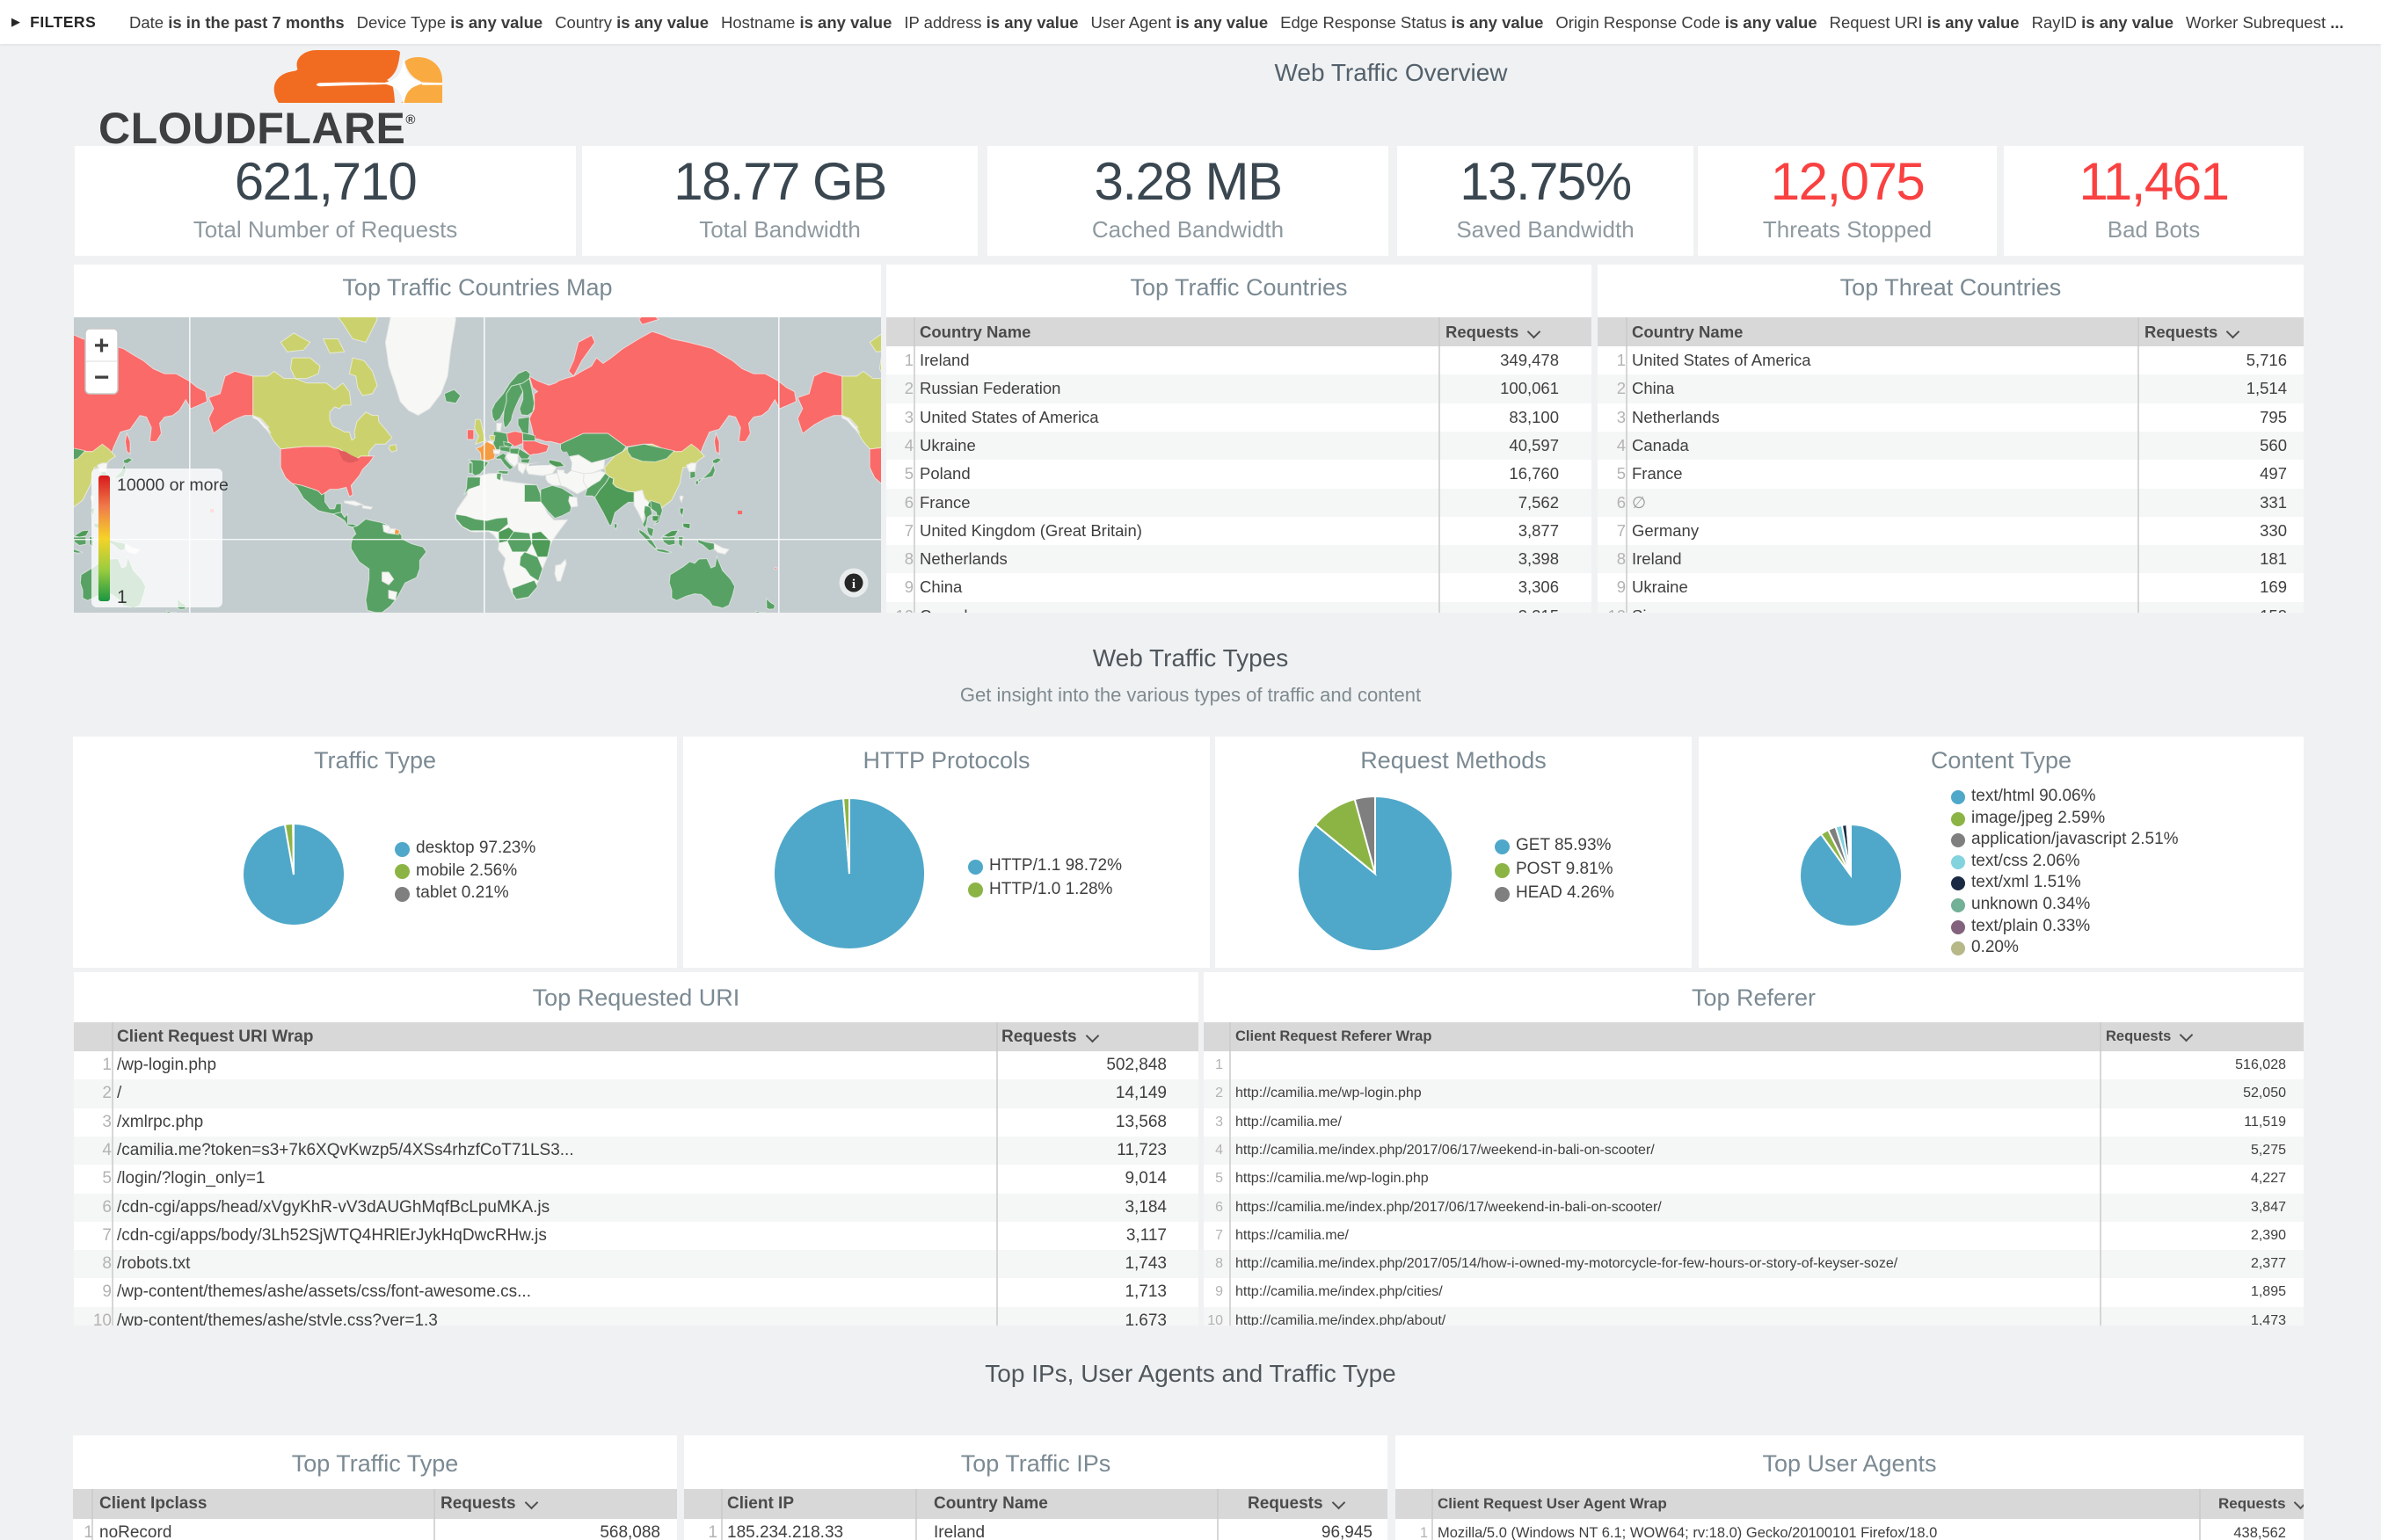  What do you see at coordinates (122, 597) in the screenshot?
I see `svg-text: 1` at bounding box center [122, 597].